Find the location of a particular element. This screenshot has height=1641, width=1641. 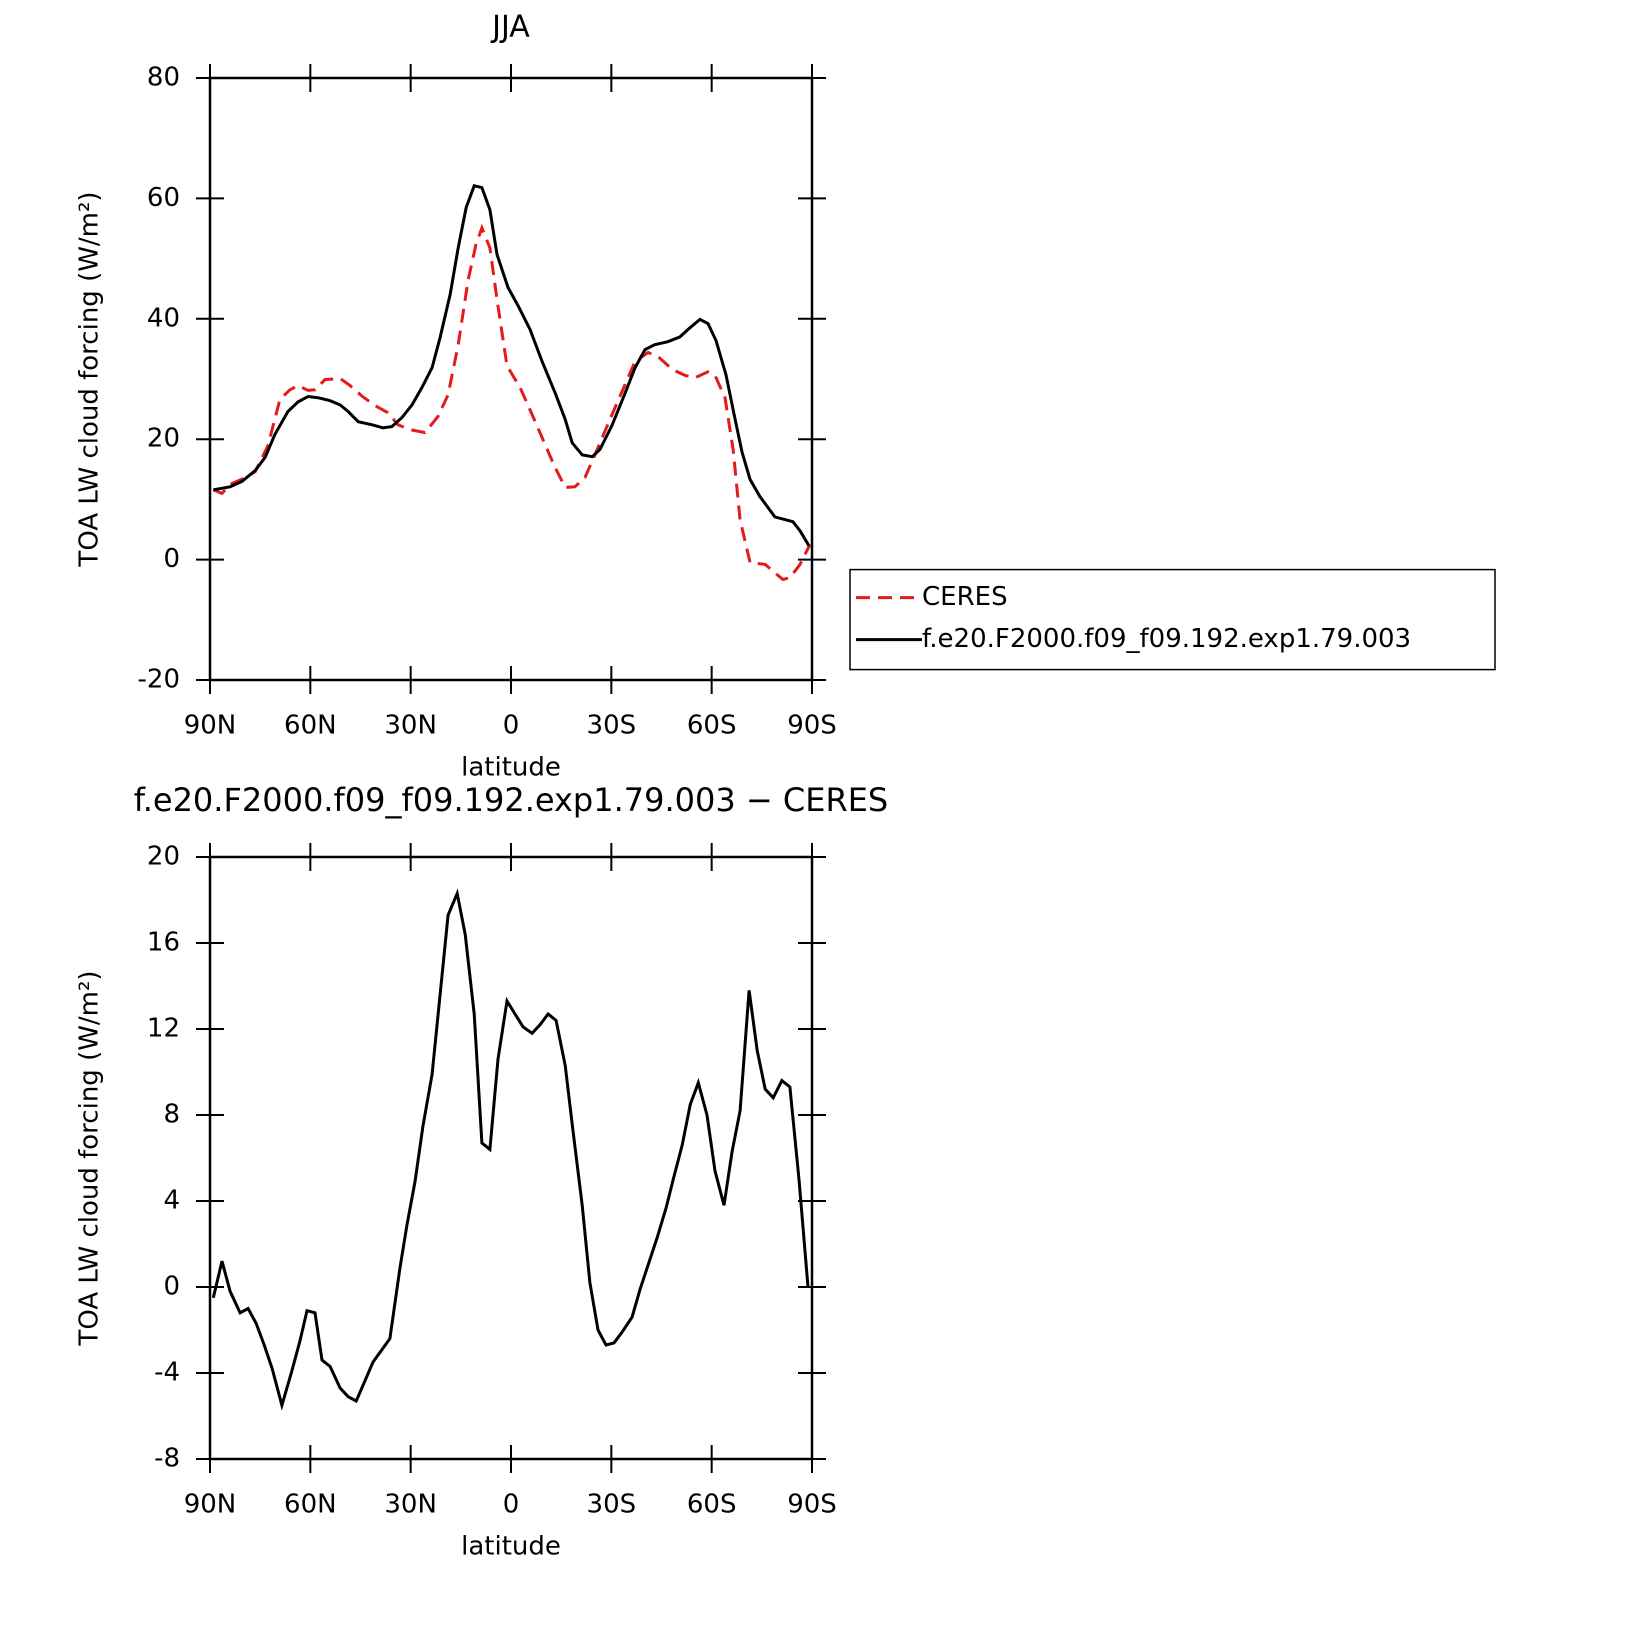

y-tick-label: 40 is located at coordinates (163, 318).